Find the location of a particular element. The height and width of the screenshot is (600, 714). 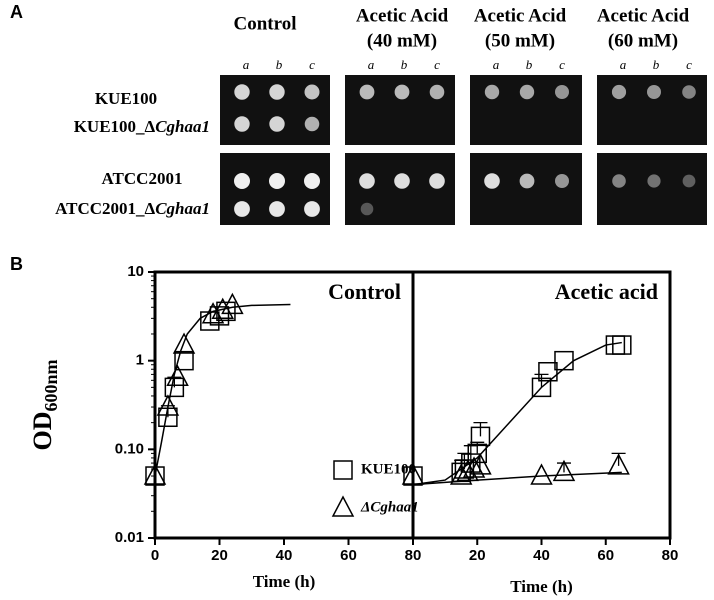

row-label-name: KUE100 is located at coordinates (126, 98).